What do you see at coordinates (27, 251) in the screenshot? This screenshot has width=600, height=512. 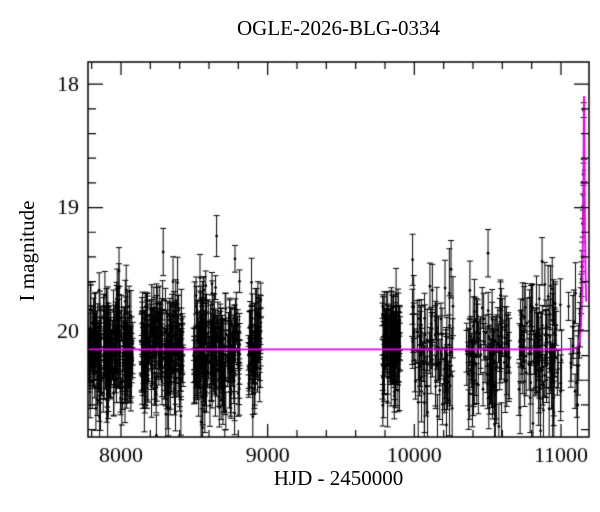 I see `y-axis-label: I magnitude` at bounding box center [27, 251].